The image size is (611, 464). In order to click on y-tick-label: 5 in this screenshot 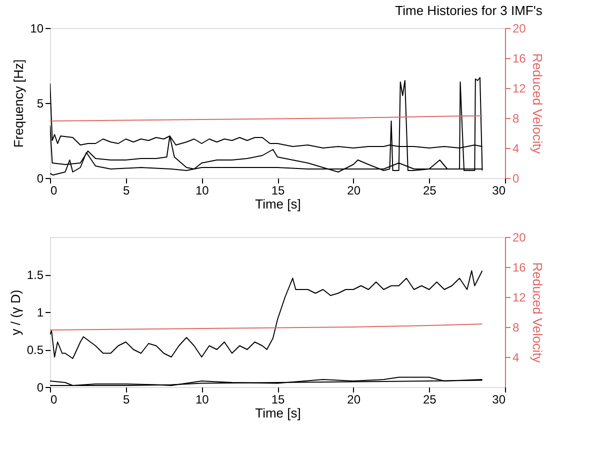, I will do `click(40, 103)`.